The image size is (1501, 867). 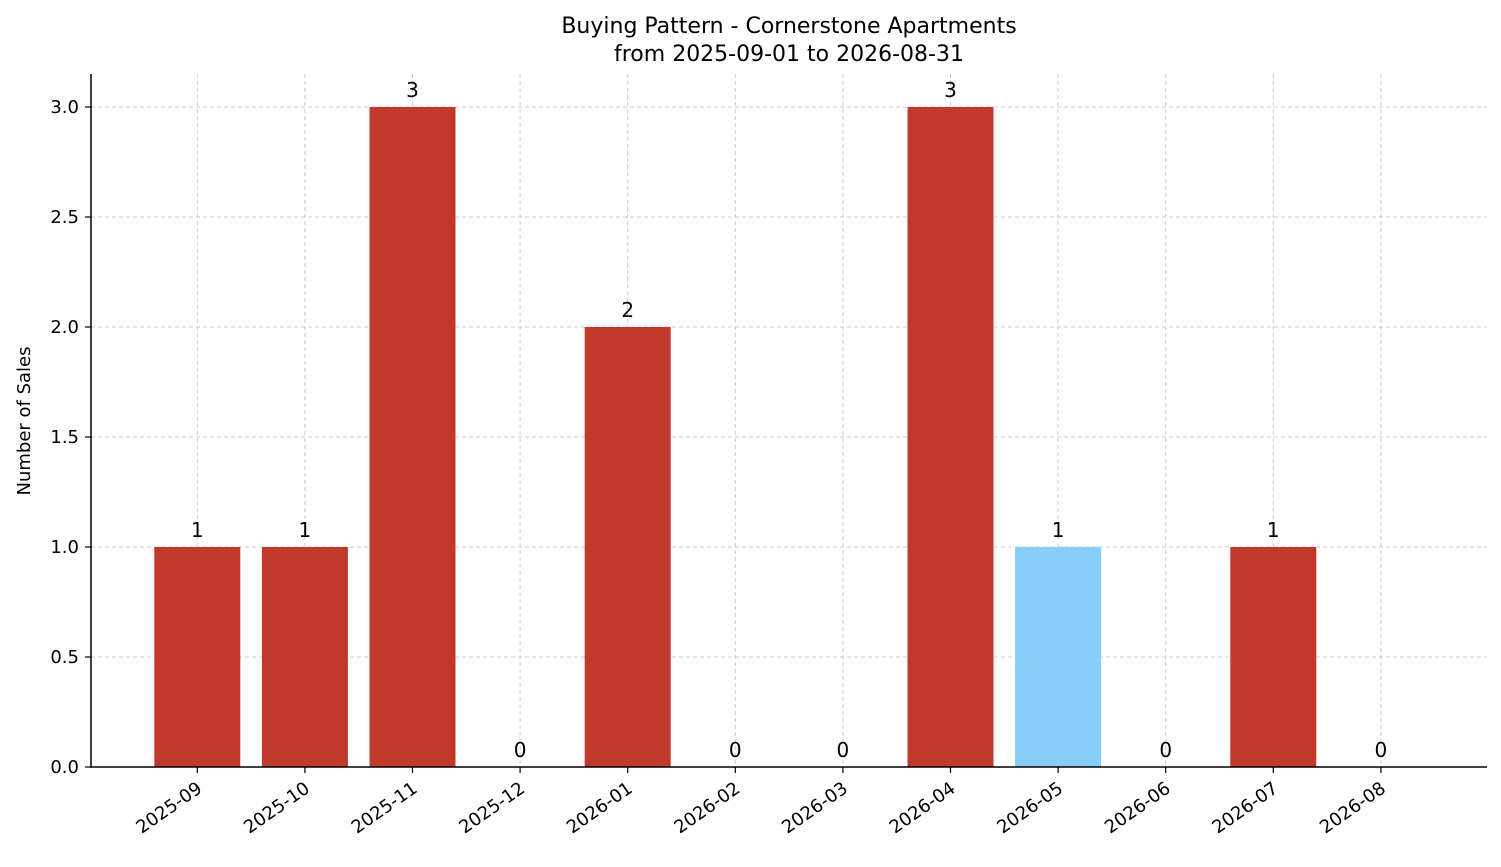 What do you see at coordinates (64, 437) in the screenshot?
I see `y-tick-label: 1.5` at bounding box center [64, 437].